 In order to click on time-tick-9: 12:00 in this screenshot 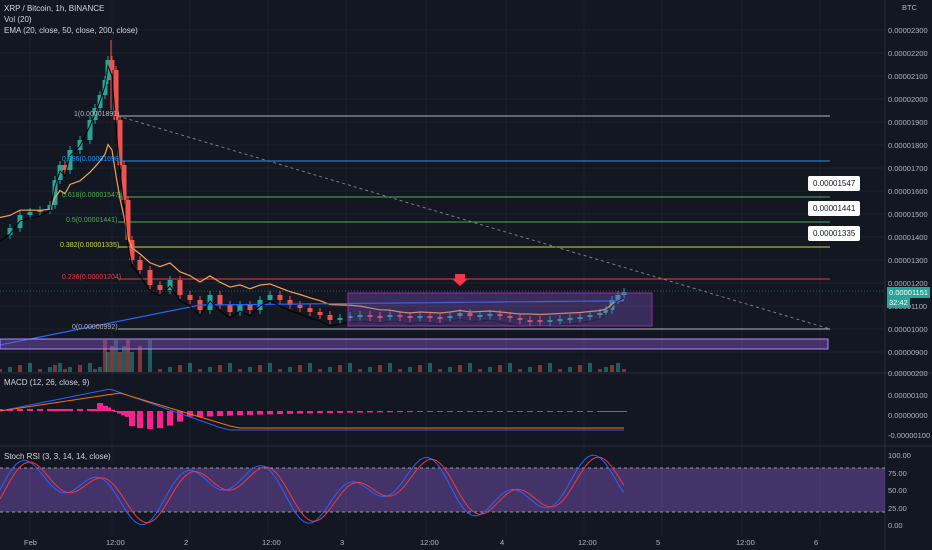, I will do `click(745, 542)`.